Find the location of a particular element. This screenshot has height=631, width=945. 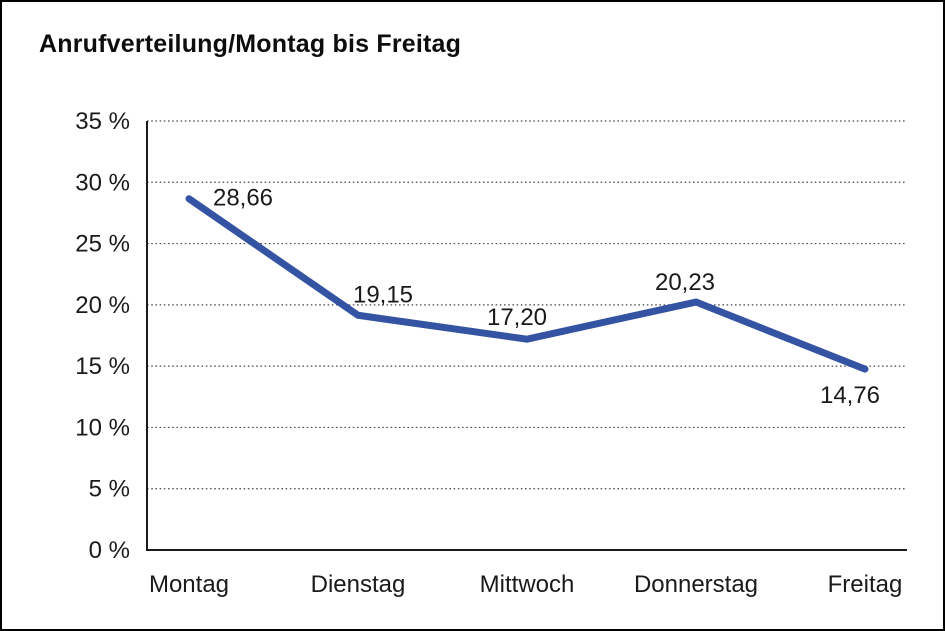

x-axis-label: Montag is located at coordinates (189, 584).